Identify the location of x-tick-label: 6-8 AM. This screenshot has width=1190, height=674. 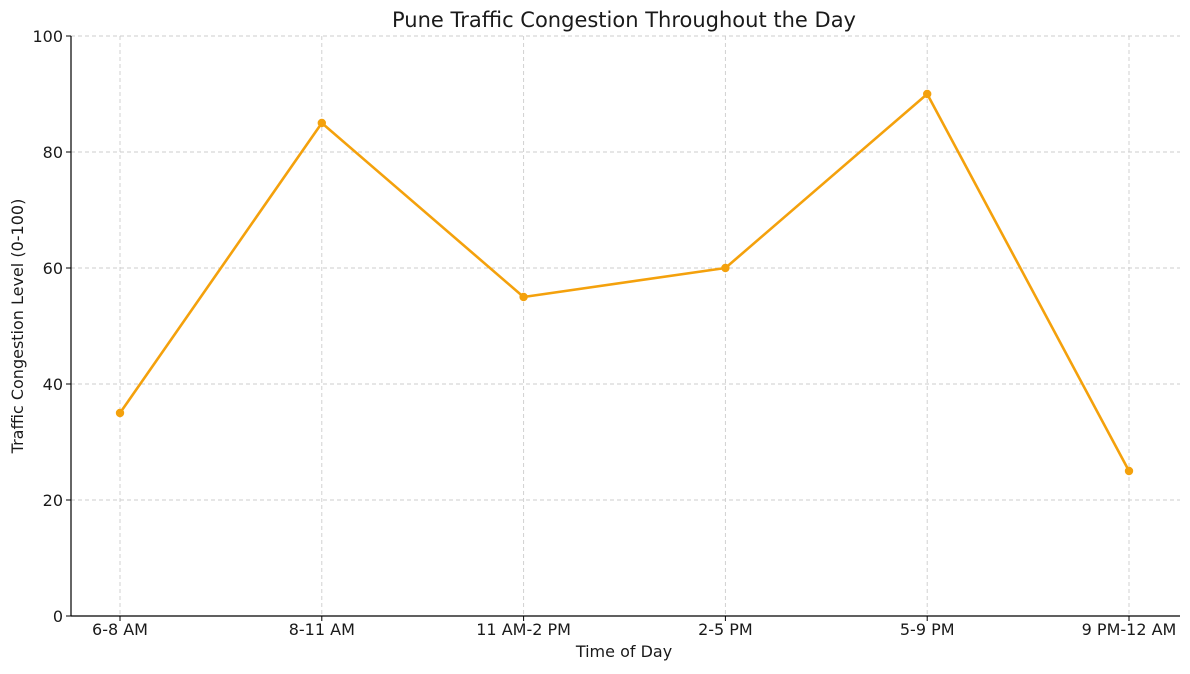
(120, 629).